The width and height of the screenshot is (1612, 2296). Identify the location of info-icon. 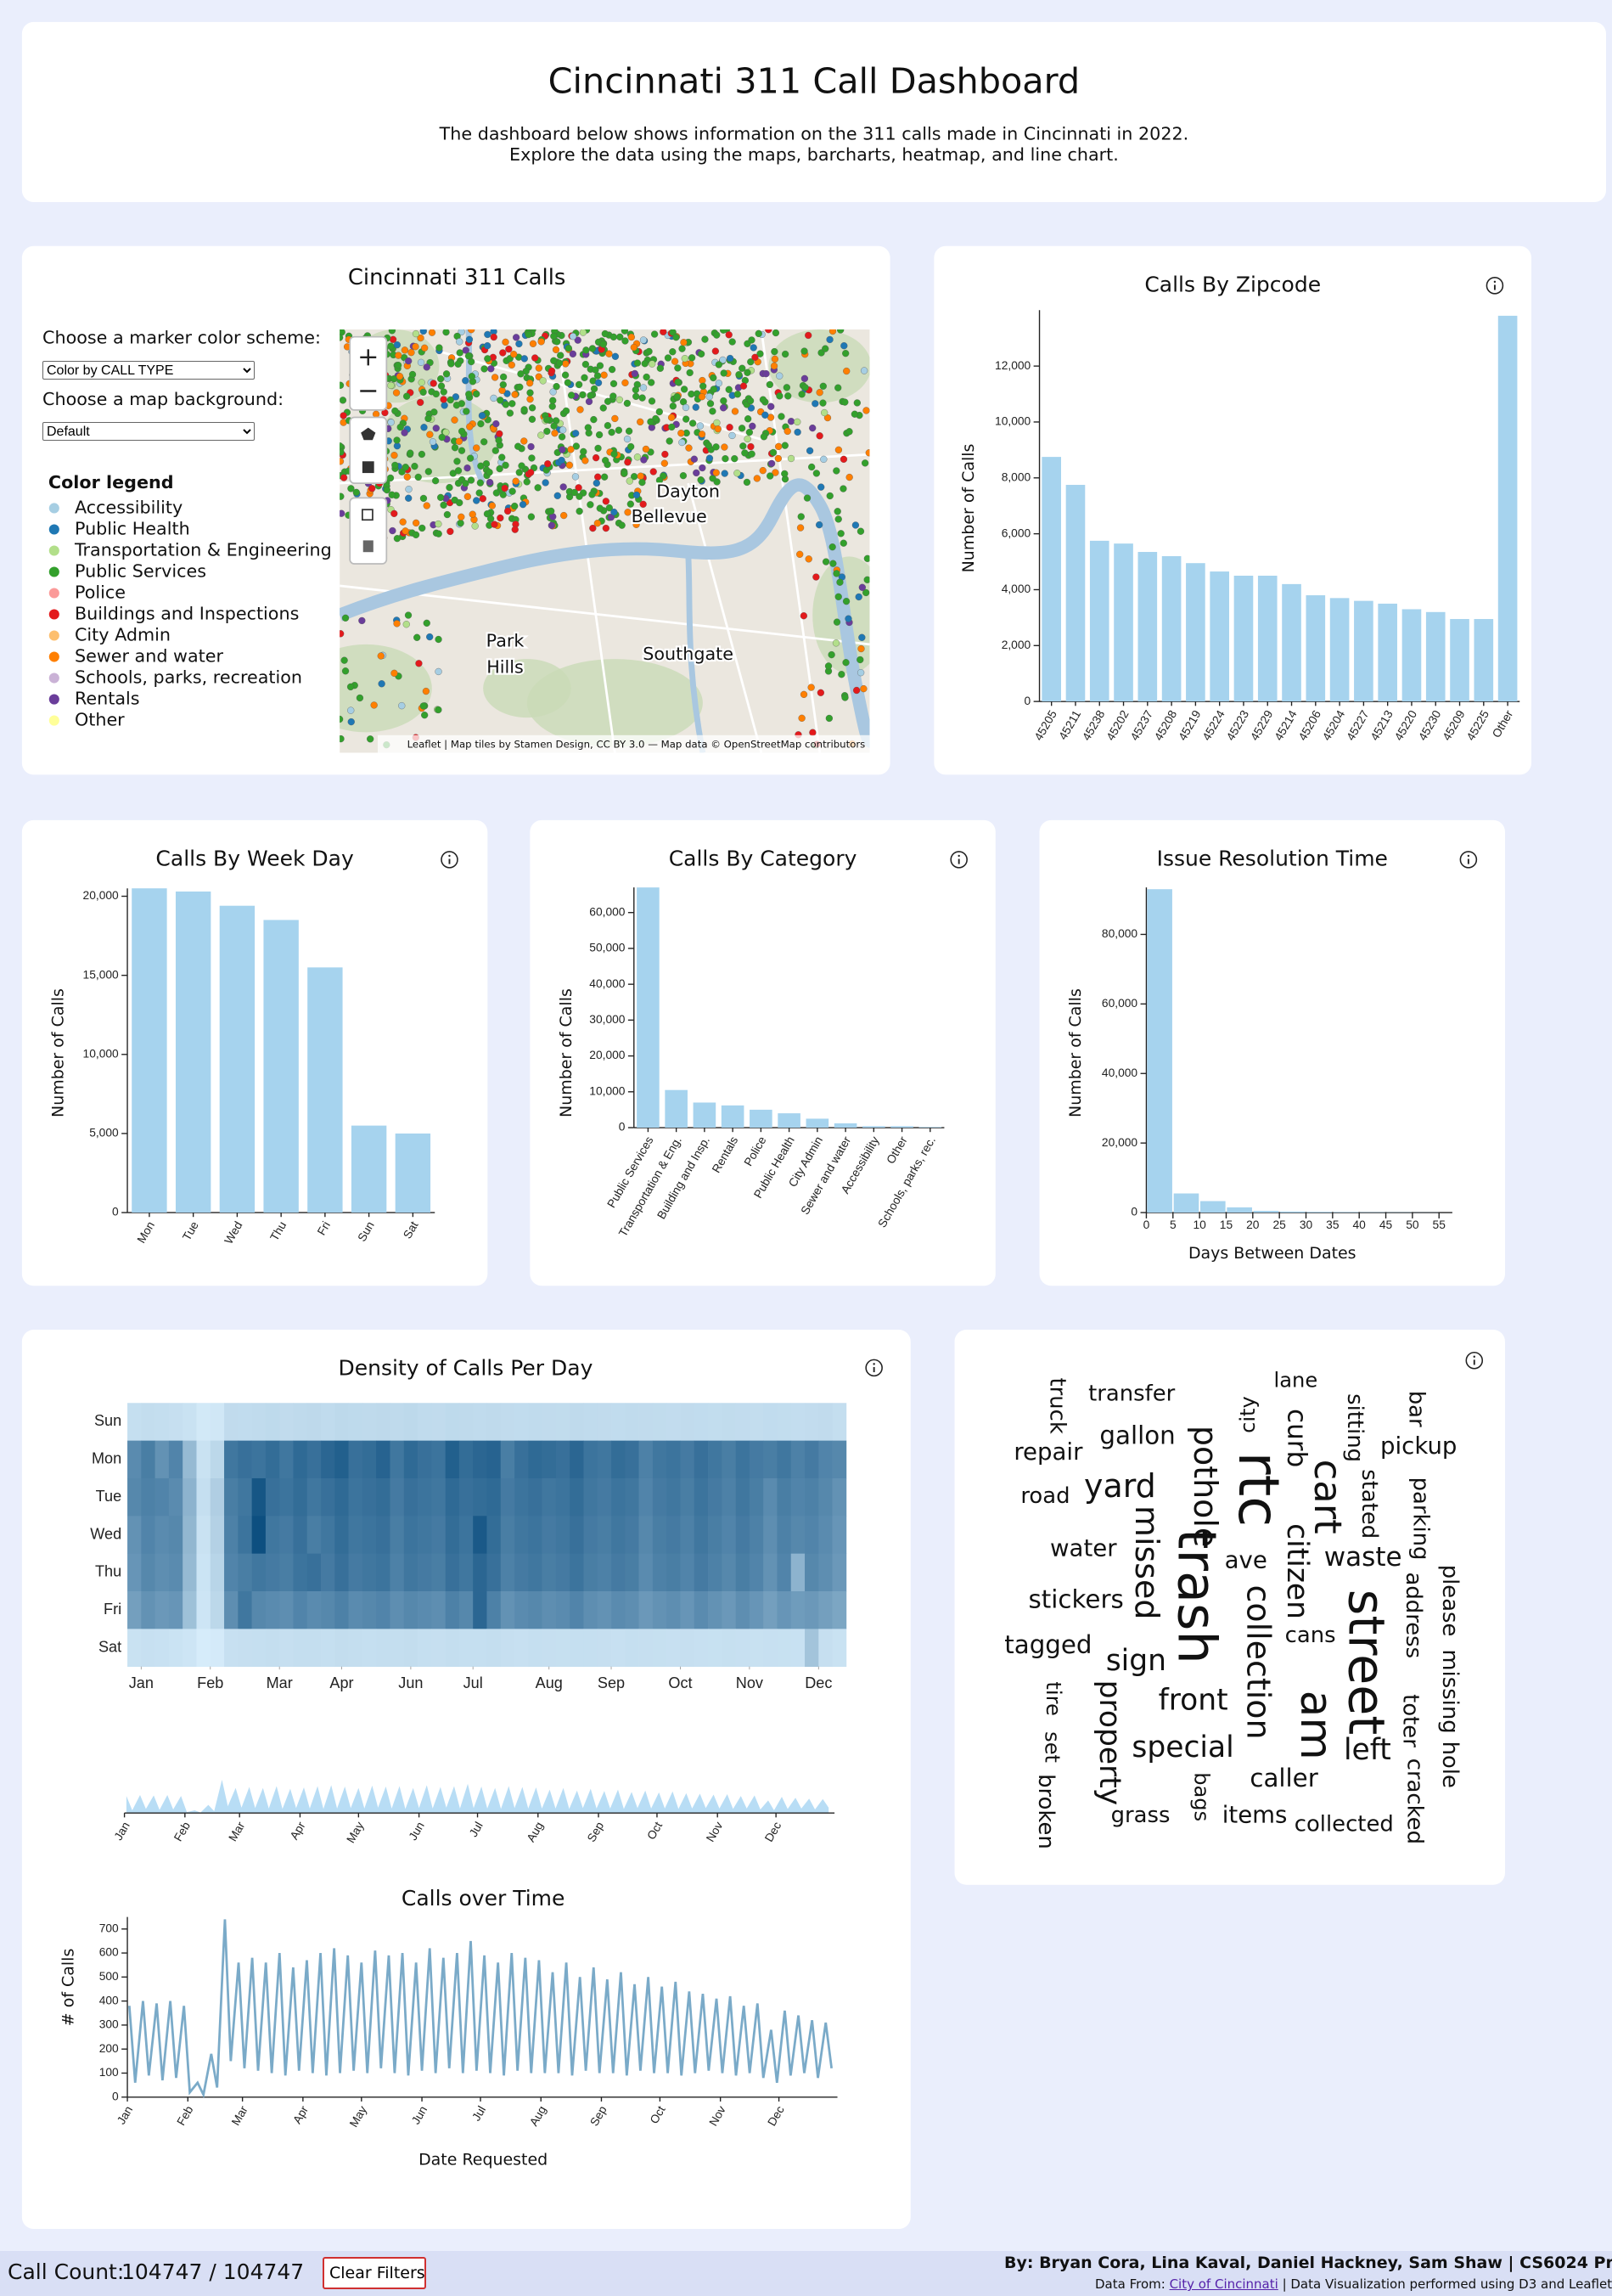
(449, 860).